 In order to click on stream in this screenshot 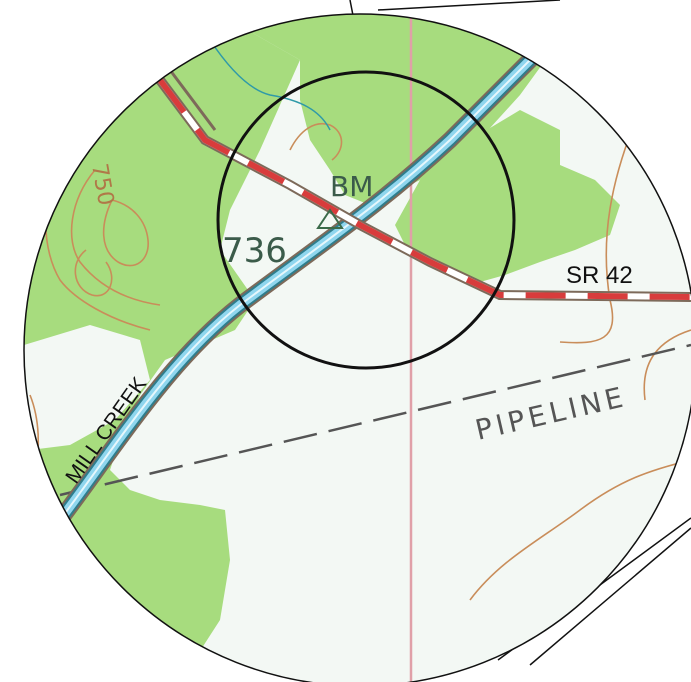, I will do `click(270, 85)`.